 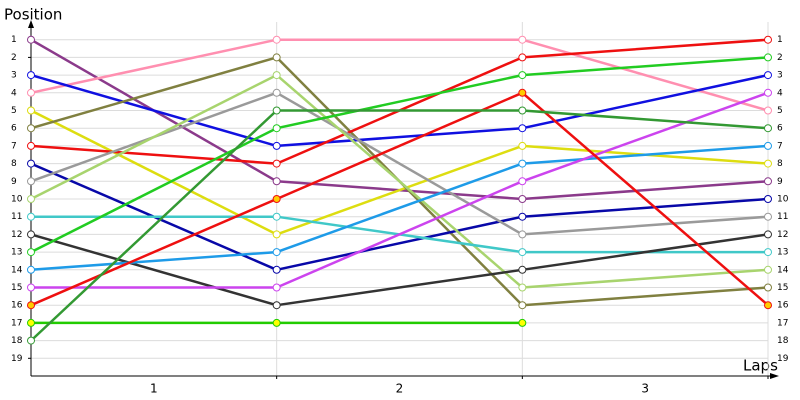 I want to click on y-tick-label: 5, so click(x=14, y=111).